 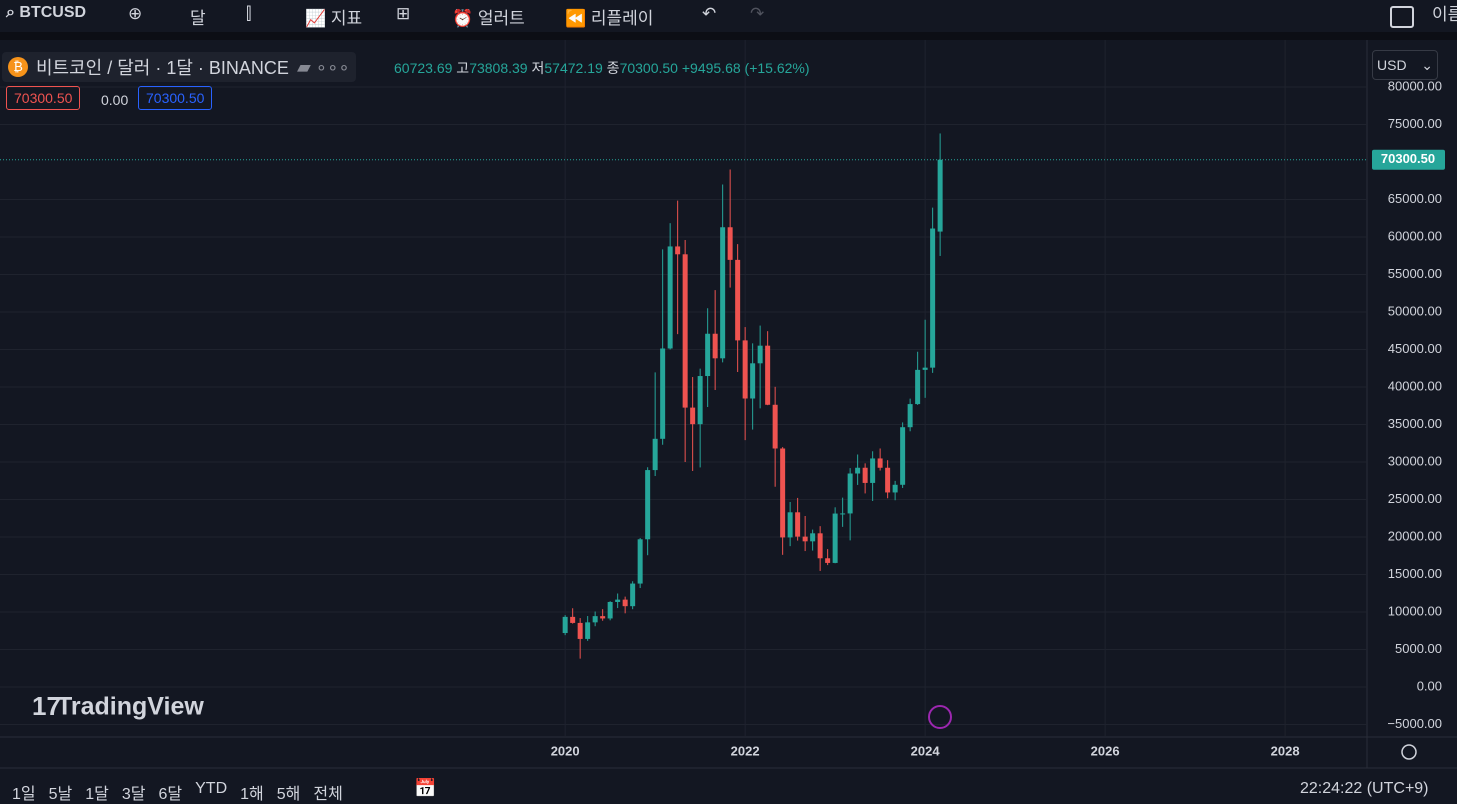 I want to click on alerts: ⏰ 얼러트, so click(x=488, y=18).